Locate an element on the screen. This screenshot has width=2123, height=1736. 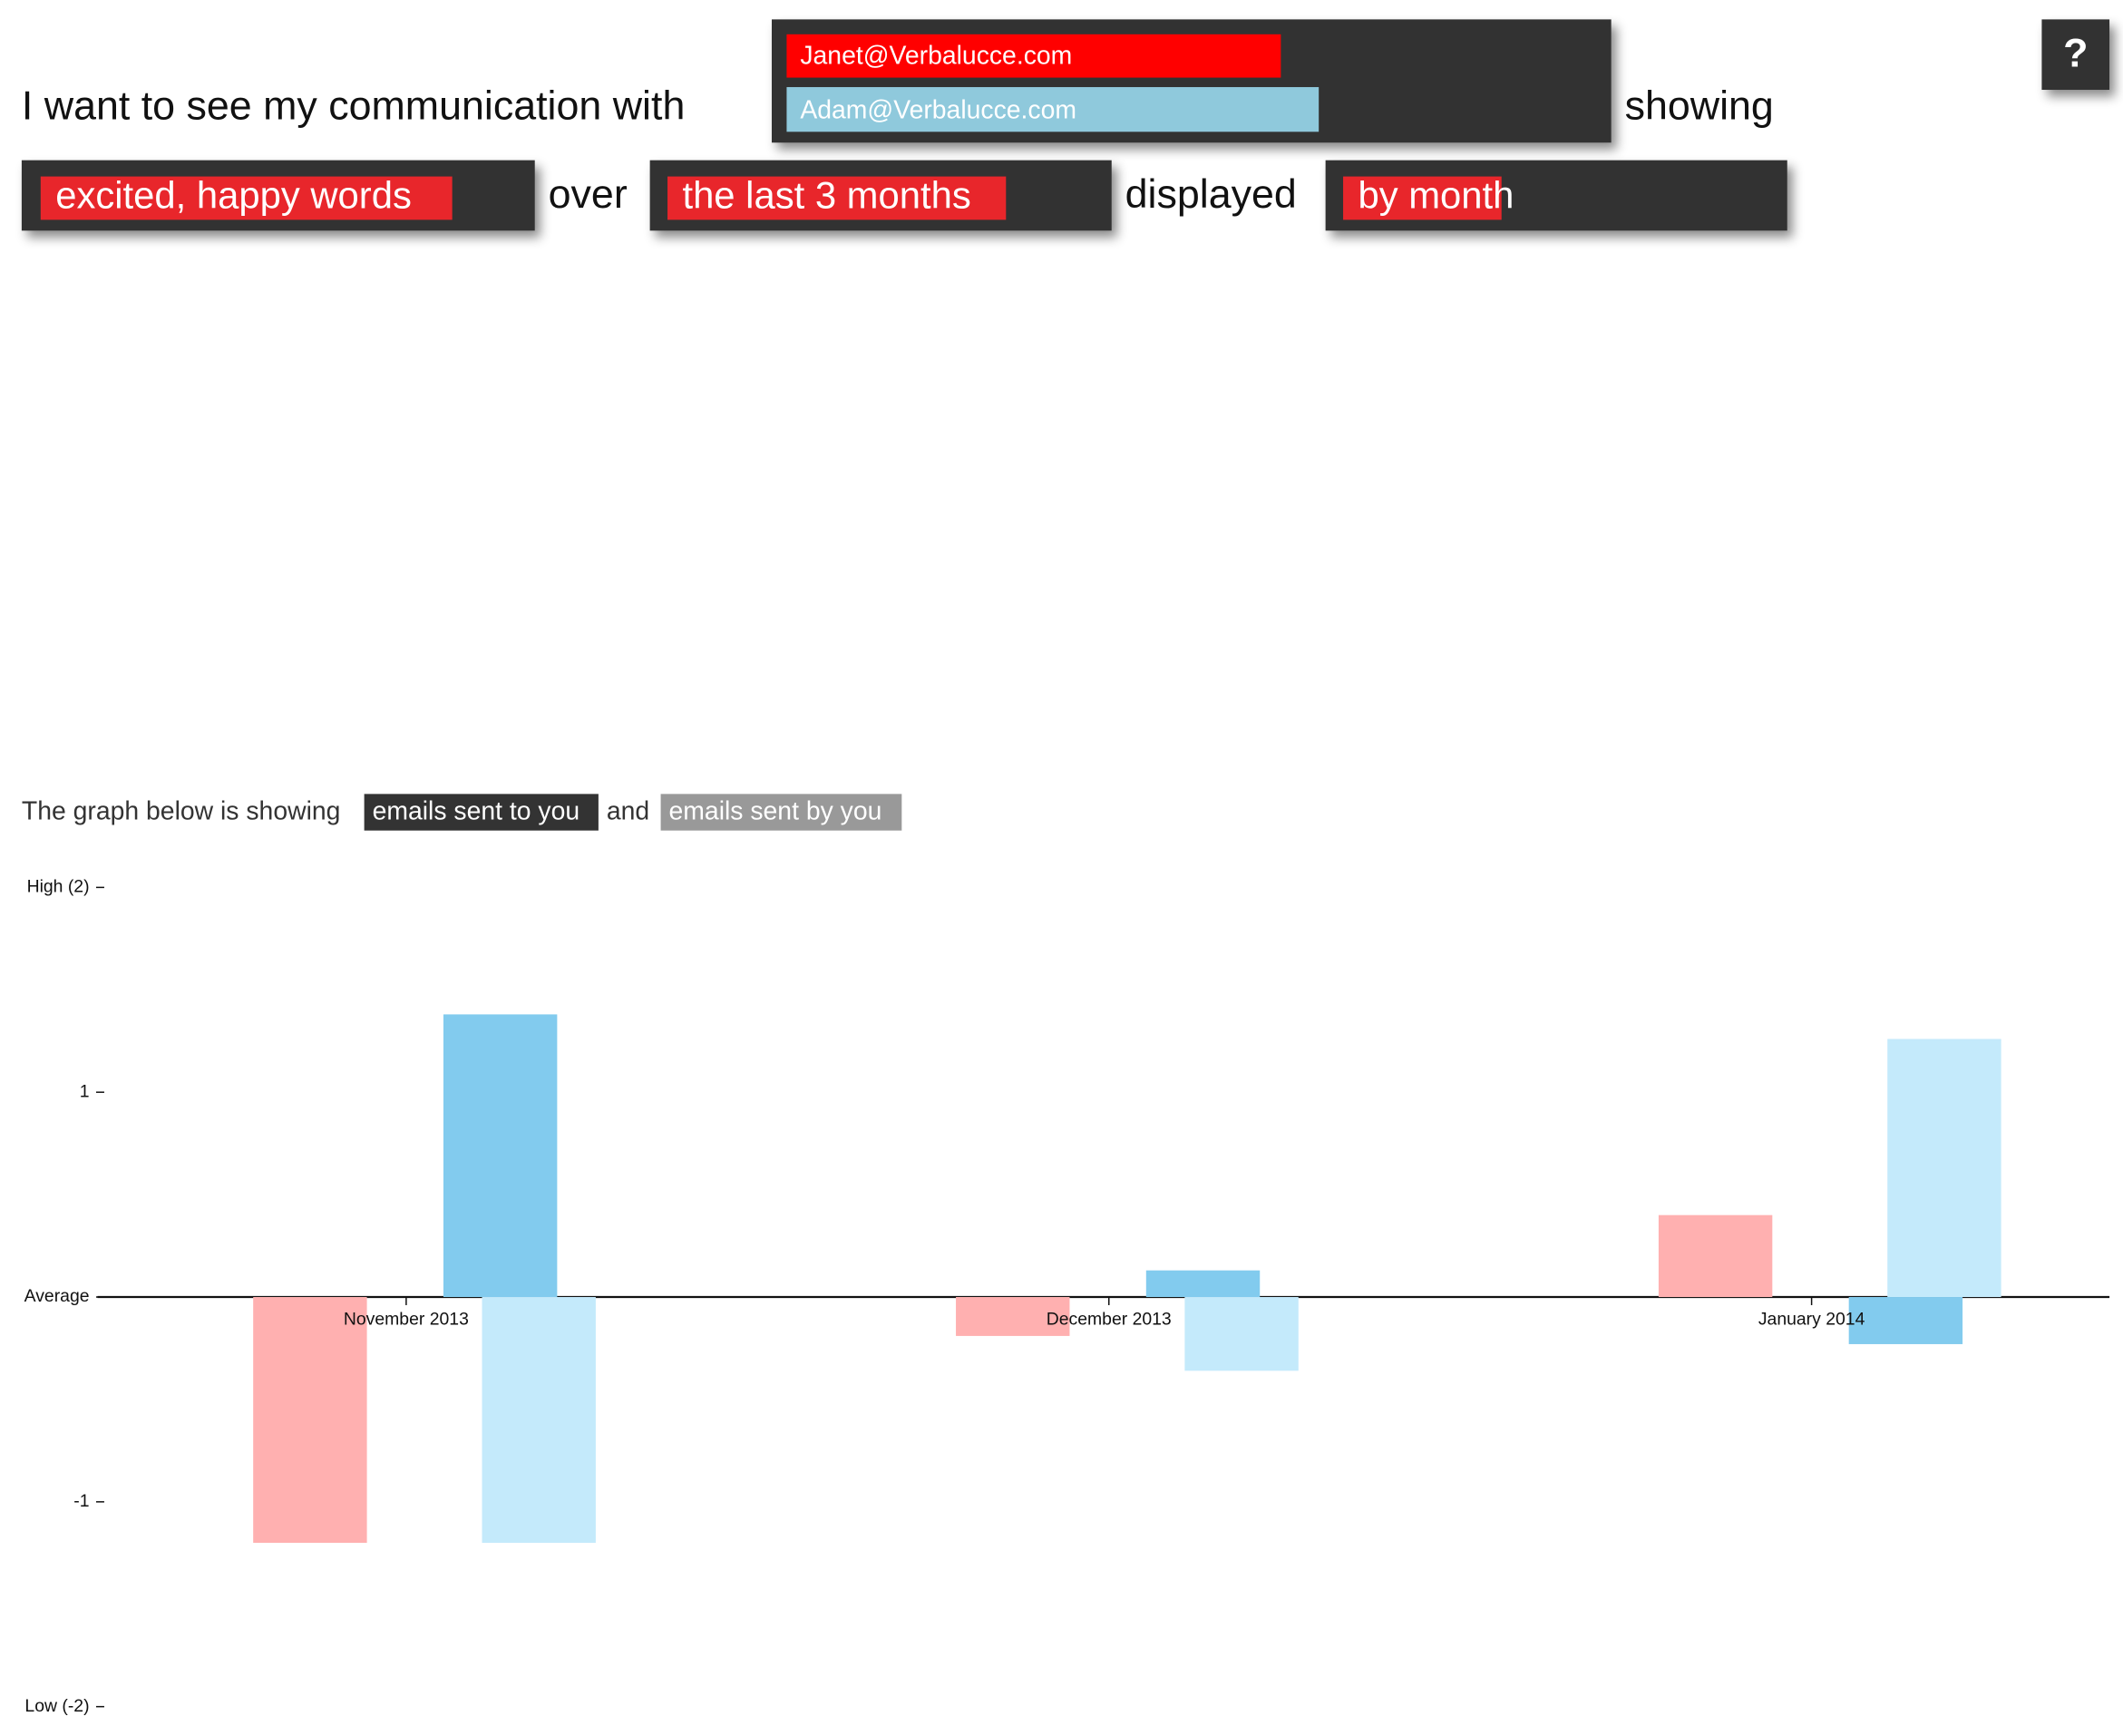
y-tick-label: Average is located at coordinates (57, 1296).